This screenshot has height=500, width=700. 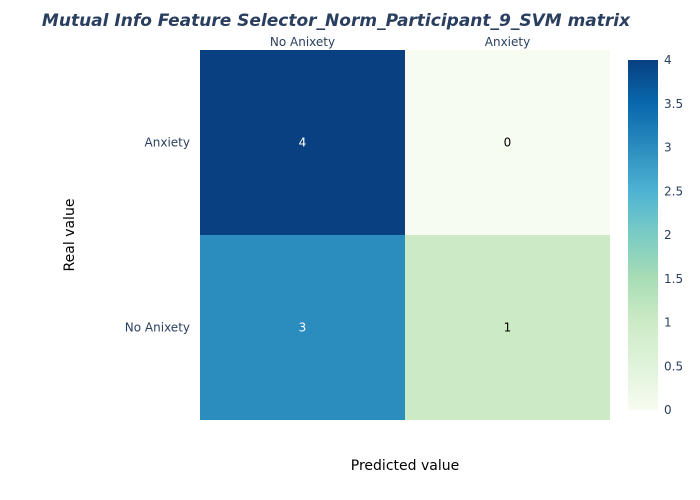 I want to click on colorbar-ticks: 0 0.5 1 1.5 2 2.5 3 3.5 4, so click(x=673, y=235).